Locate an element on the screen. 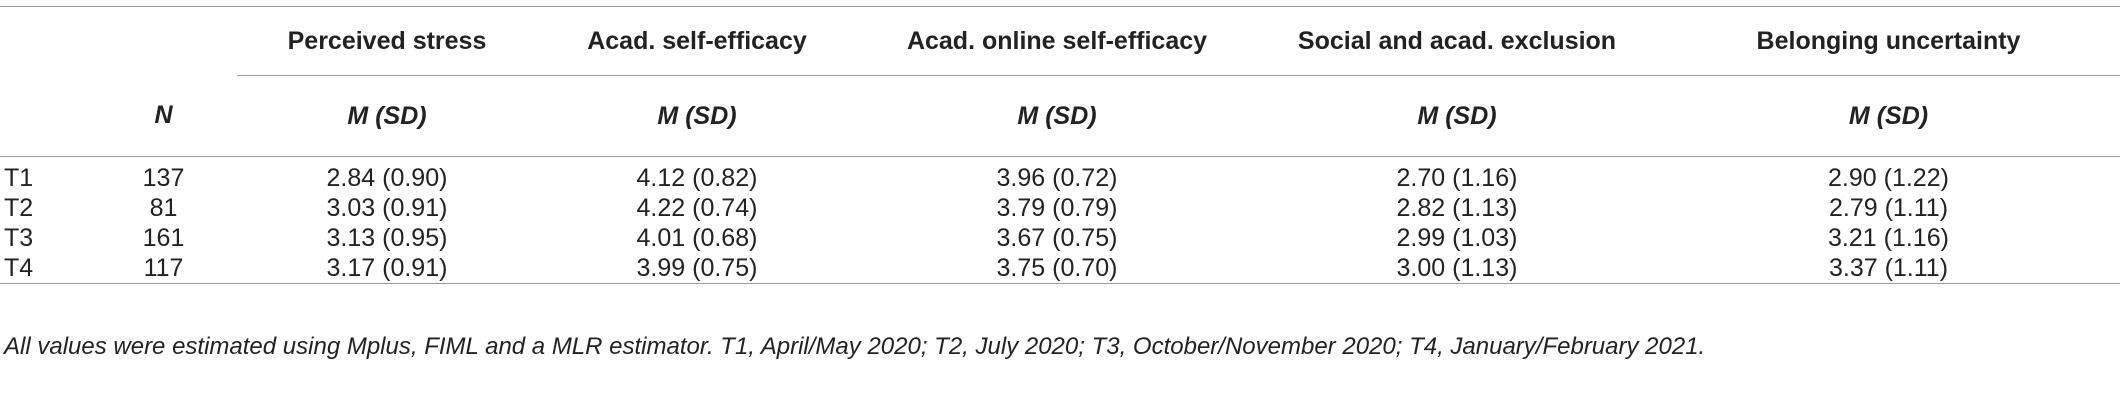 This screenshot has width=2120, height=420. cell: 2.90 (1.22) is located at coordinates (1888, 177).